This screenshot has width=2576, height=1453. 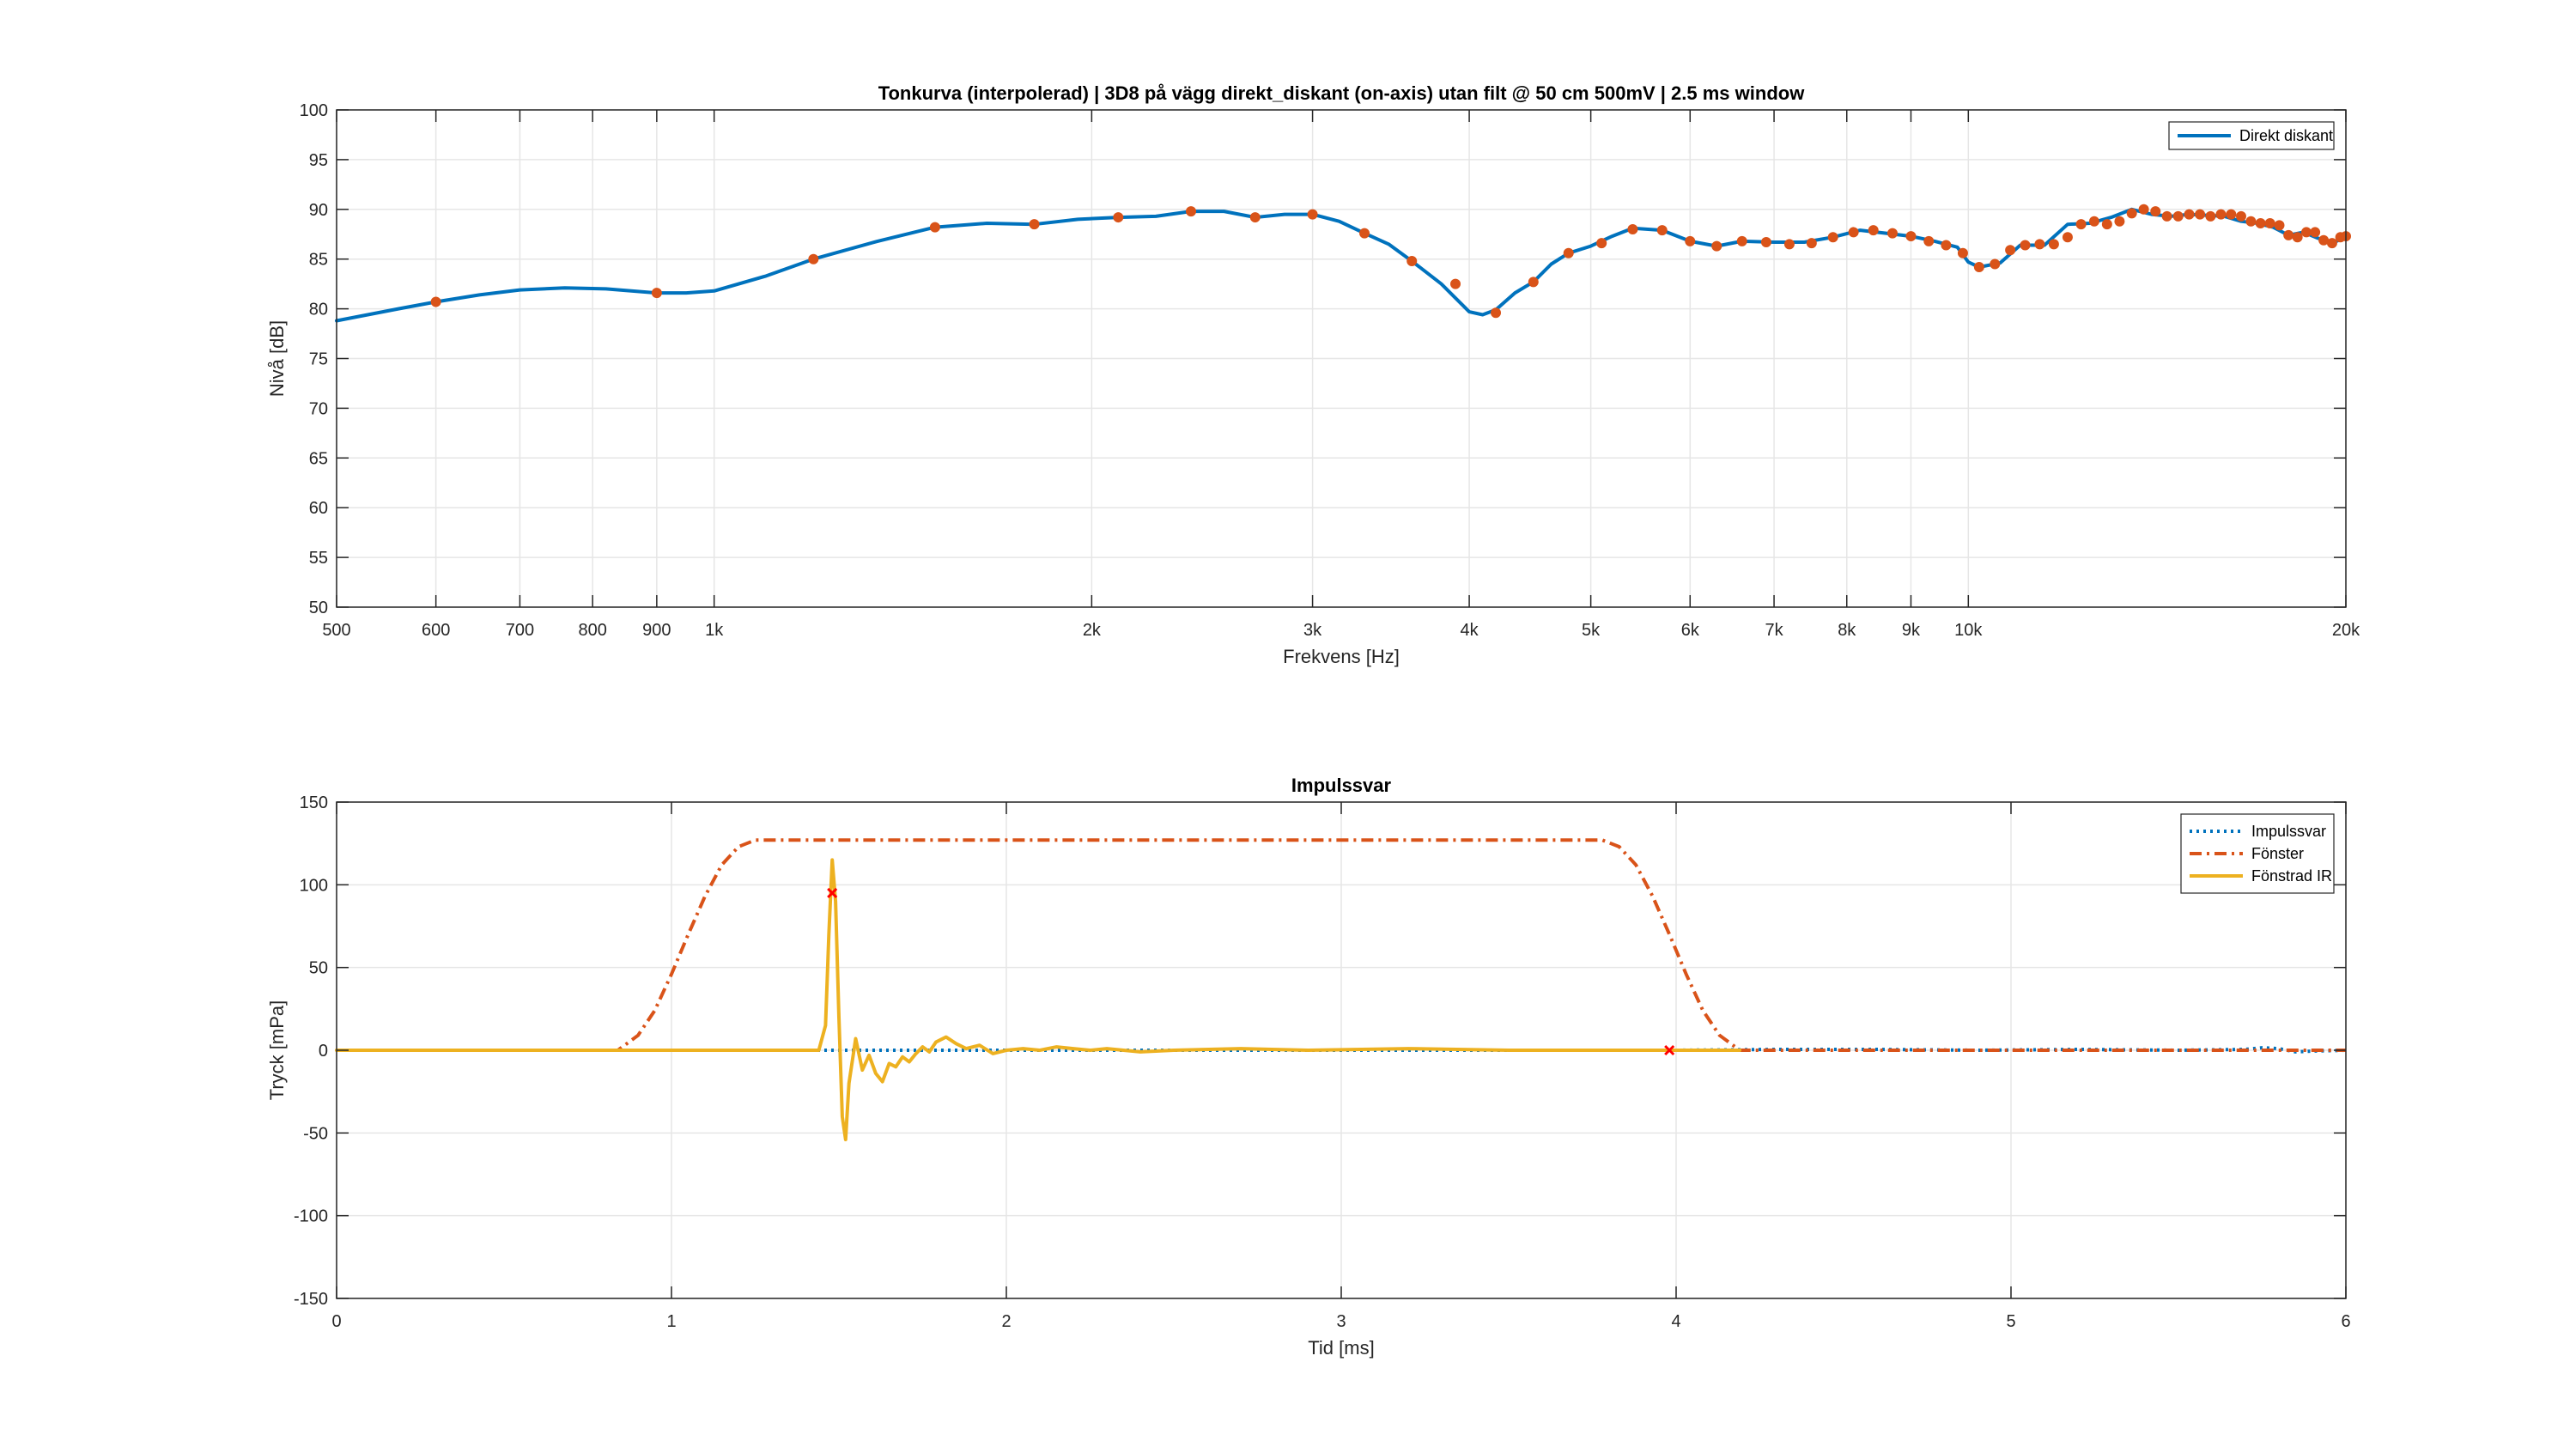 I want to click on x-tick-label: 6k, so click(x=1690, y=631).